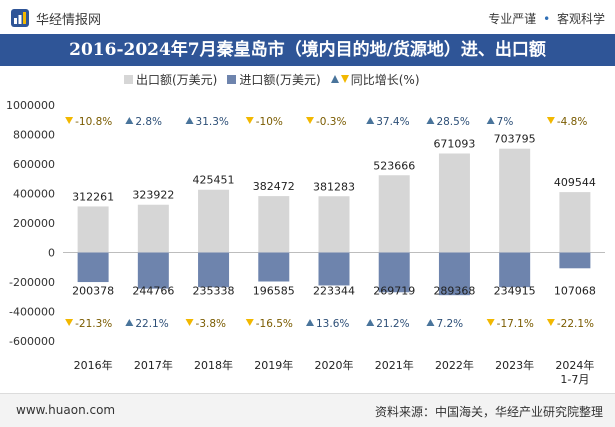  What do you see at coordinates (331, 122) in the screenshot?
I see `export-growth-label: -0.3%` at bounding box center [331, 122].